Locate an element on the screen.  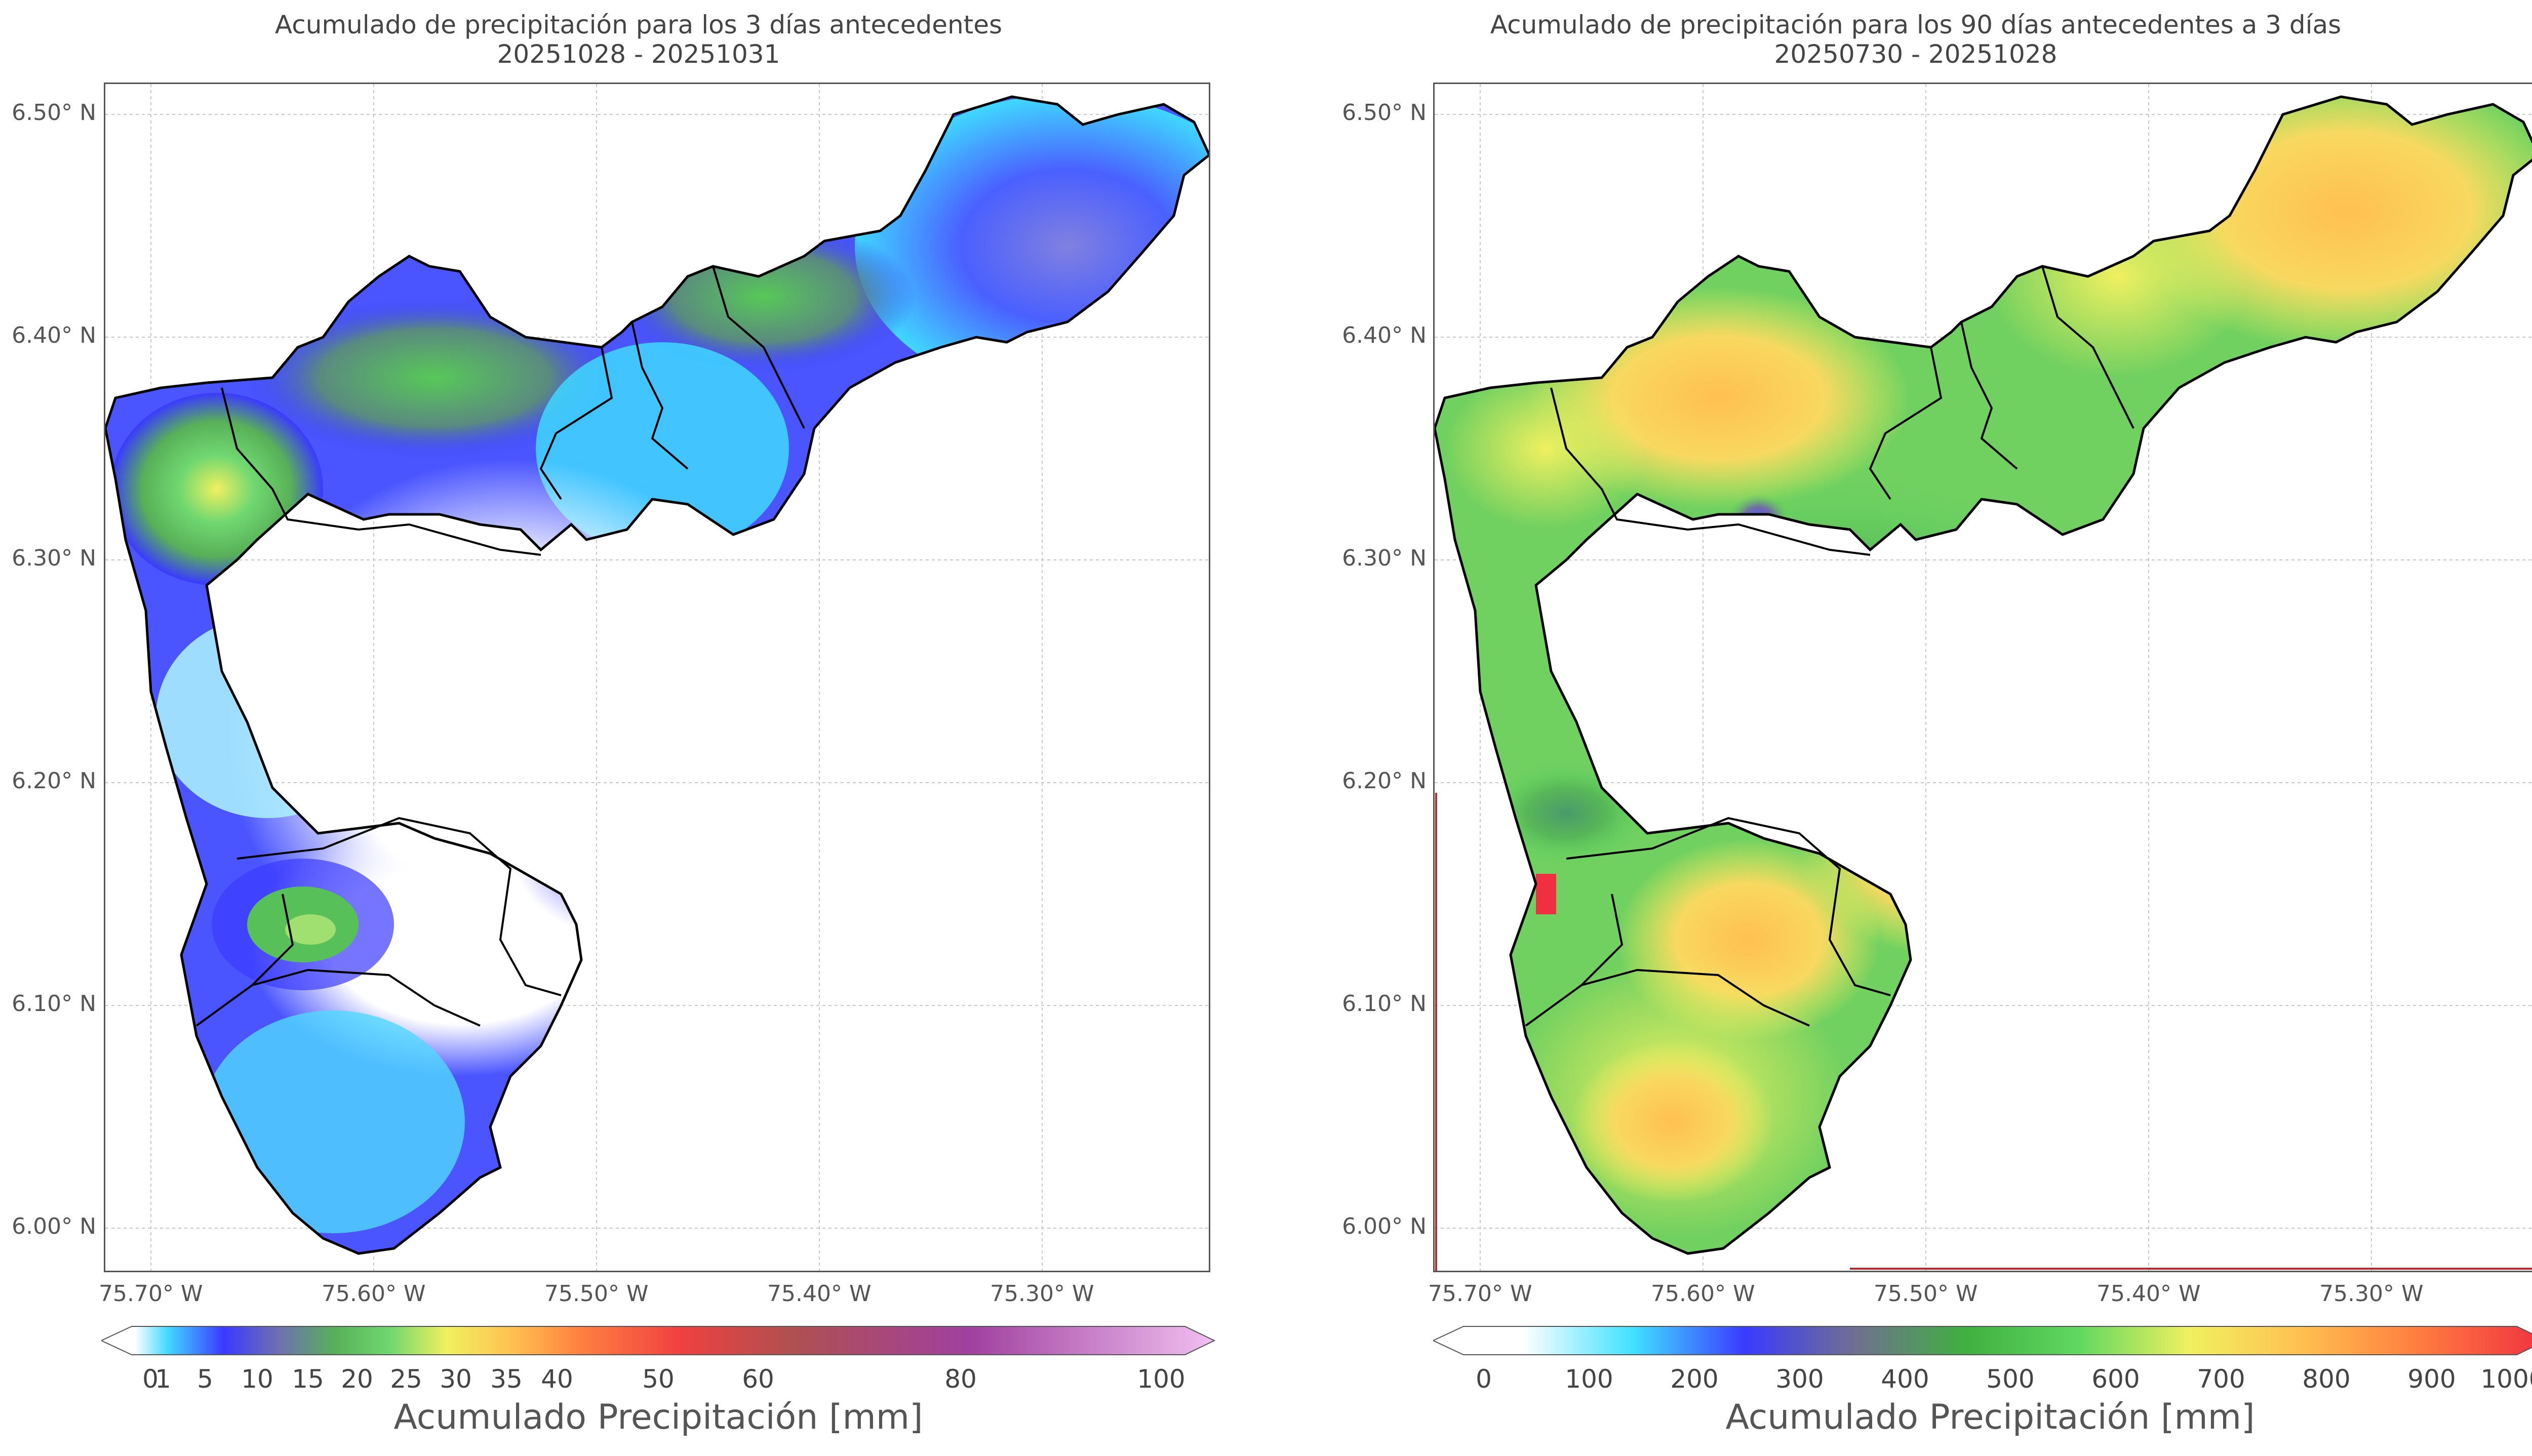
right-cb-tick-900: 900 is located at coordinates (2431, 1379).